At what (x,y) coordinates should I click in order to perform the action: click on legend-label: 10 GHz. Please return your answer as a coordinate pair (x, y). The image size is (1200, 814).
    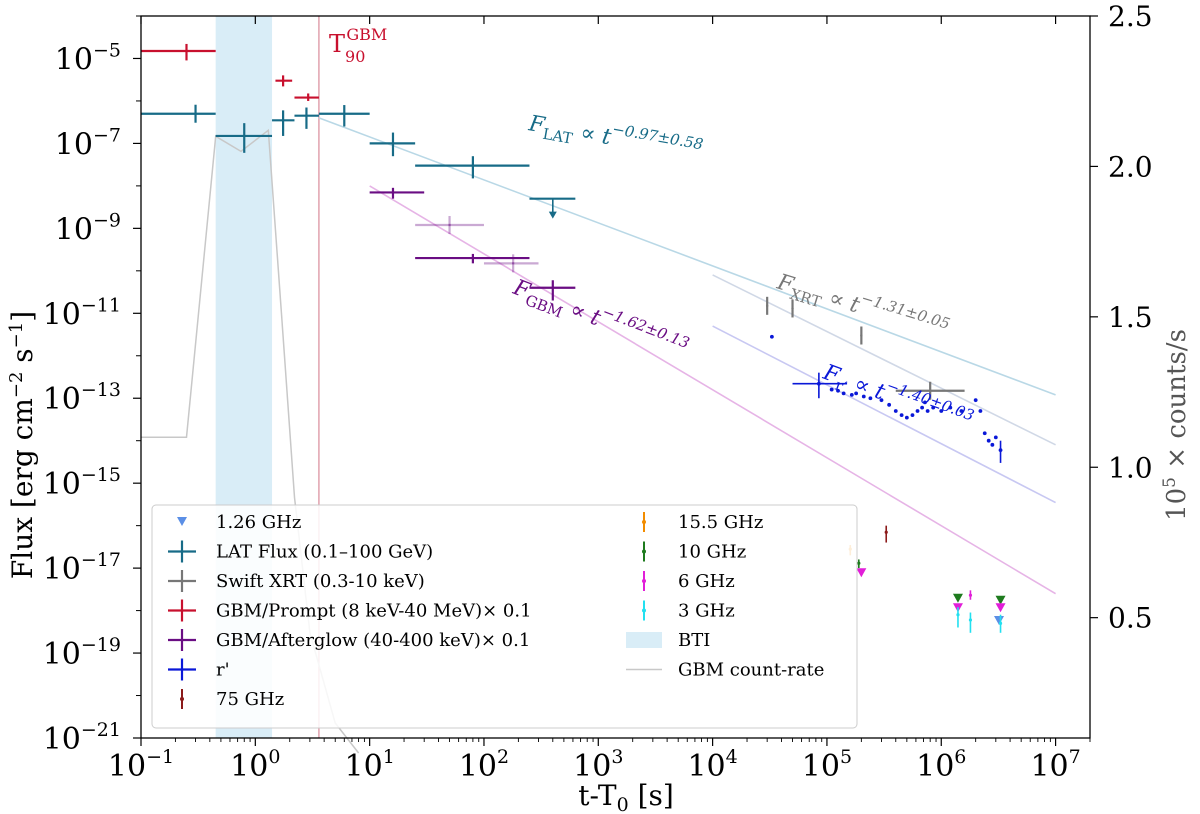
    Looking at the image, I should click on (712, 552).